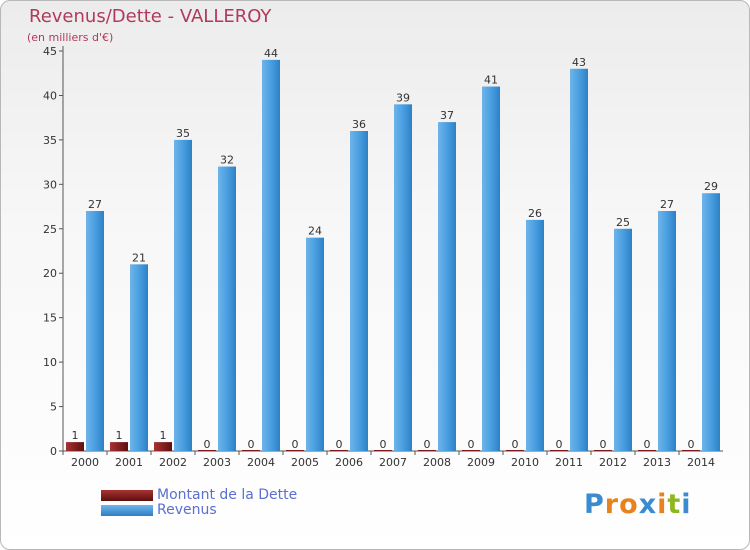 The image size is (750, 550). I want to click on x-tick-label: 2008, so click(437, 462).